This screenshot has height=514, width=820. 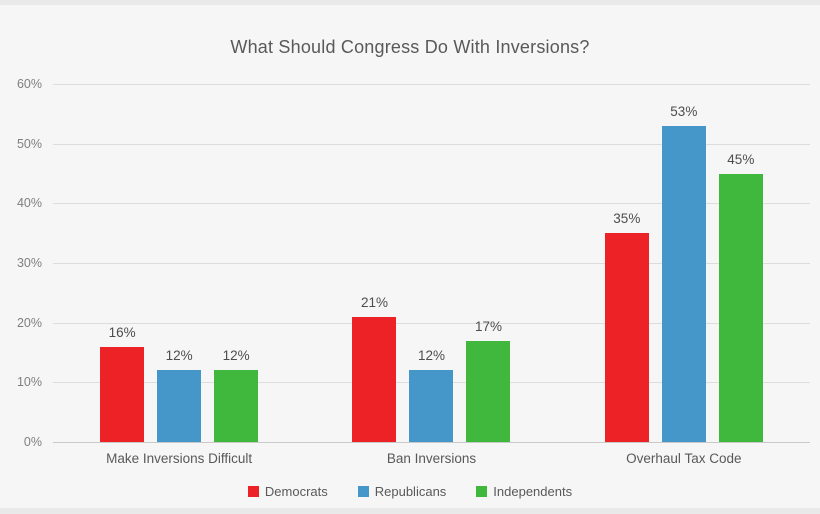 What do you see at coordinates (488, 326) in the screenshot?
I see `bar-value-label: 17%` at bounding box center [488, 326].